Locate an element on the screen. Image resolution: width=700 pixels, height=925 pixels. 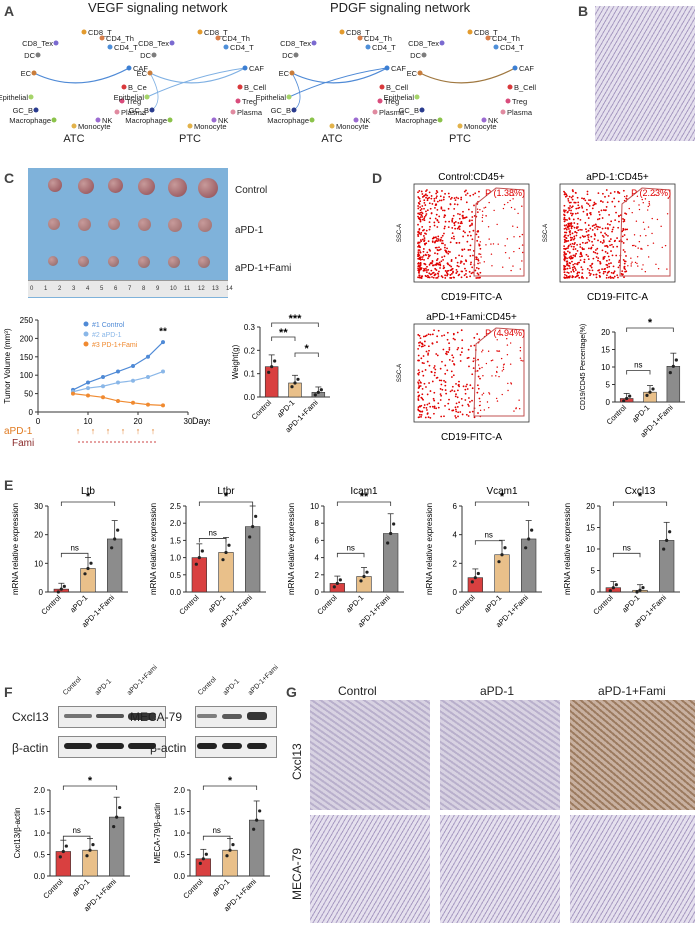
y-tick-label: 15 is located at coordinates (605, 350).